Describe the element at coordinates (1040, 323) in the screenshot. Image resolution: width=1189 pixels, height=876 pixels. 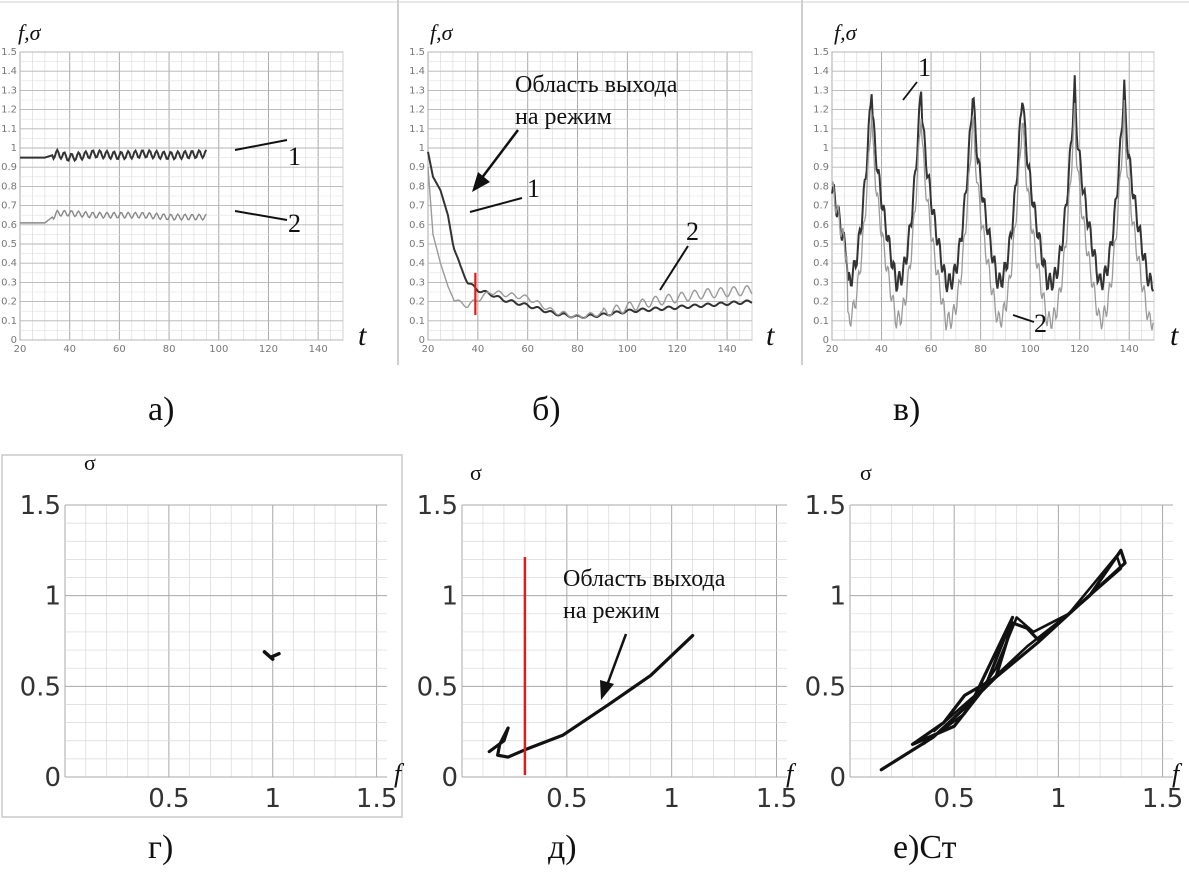
I see `panel-c-series-2-label: 2` at that location.